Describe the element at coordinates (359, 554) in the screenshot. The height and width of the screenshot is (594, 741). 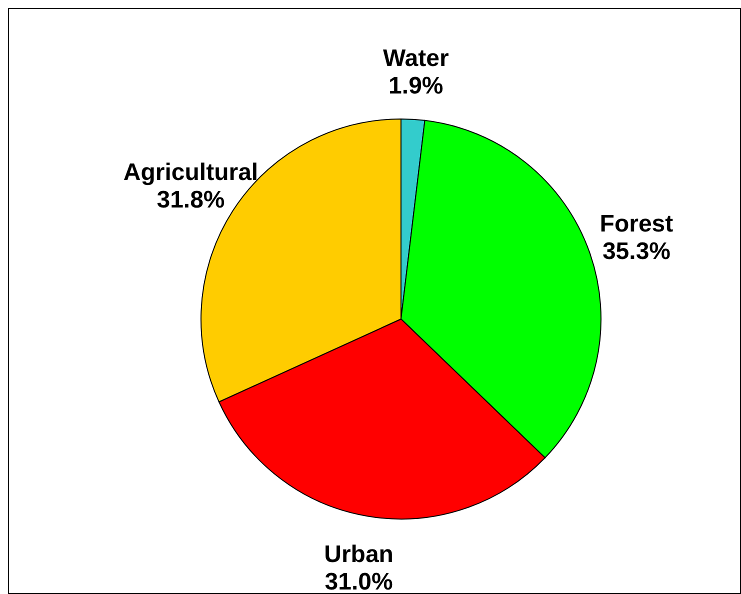
I see `slice-label: Urban` at that location.